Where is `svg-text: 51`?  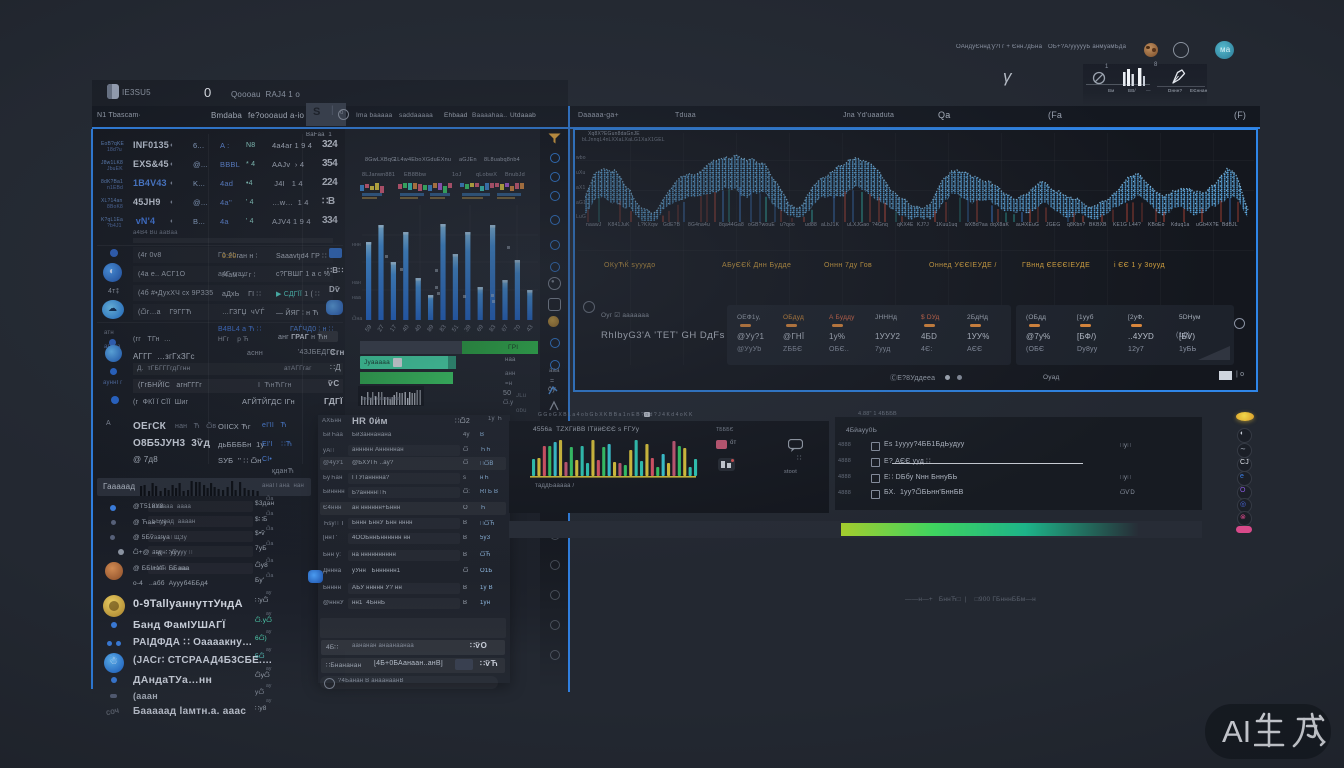 svg-text: 51 is located at coordinates (456, 328).